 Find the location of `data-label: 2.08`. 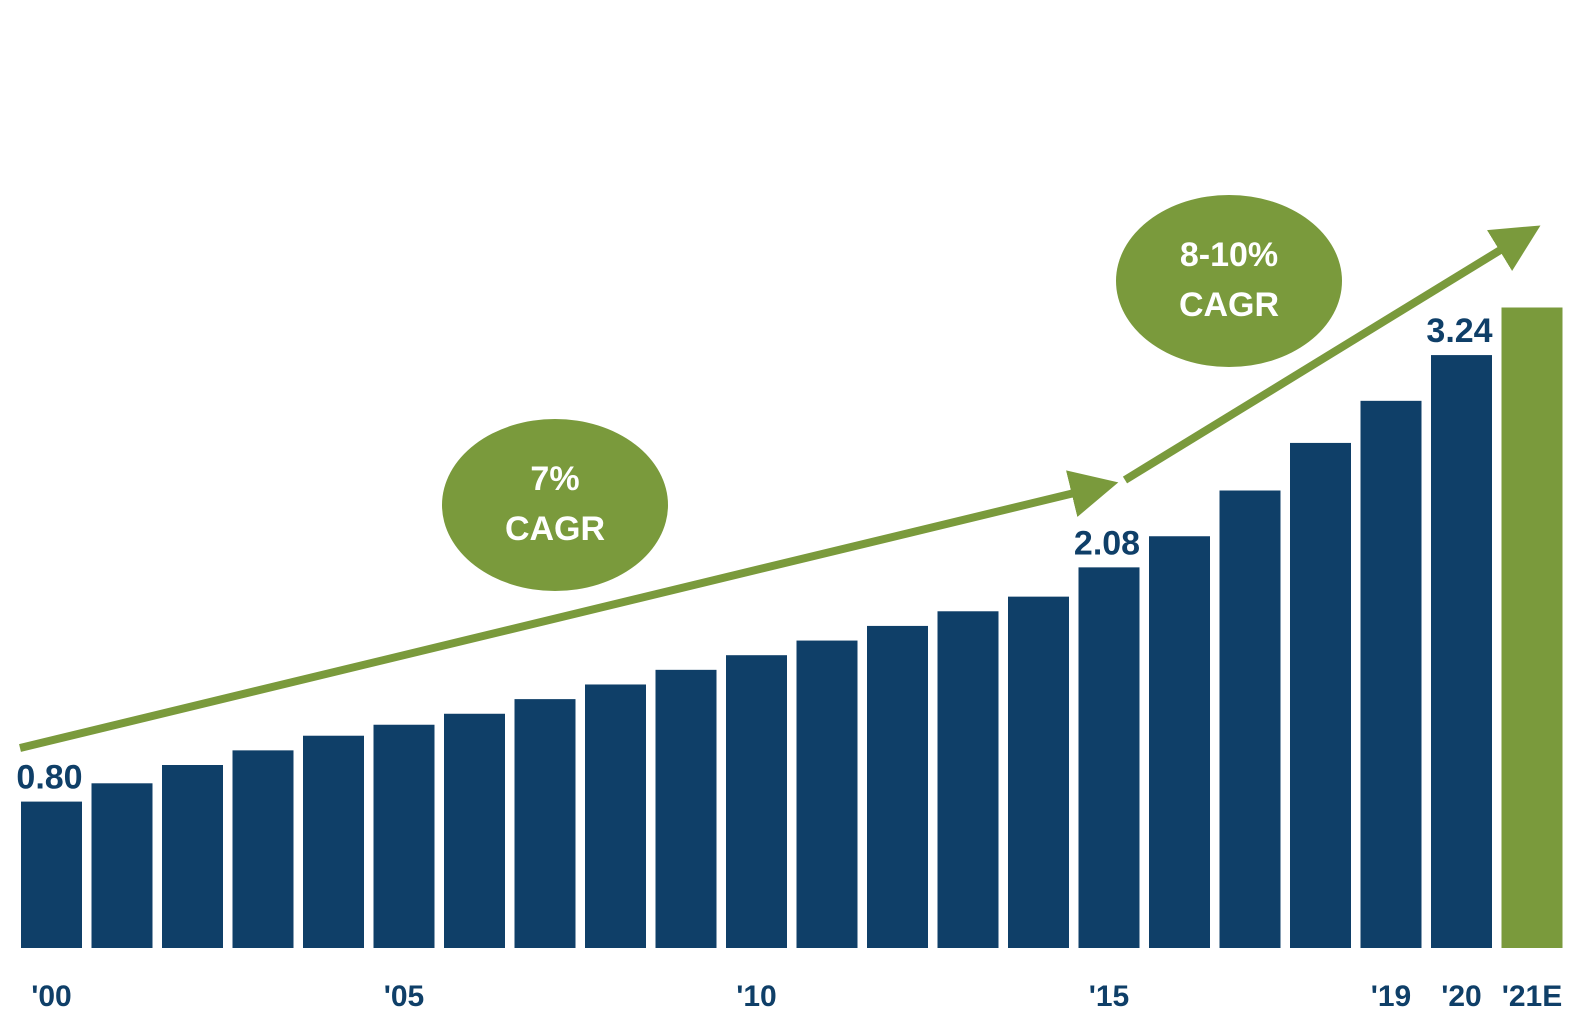

data-label: 2.08 is located at coordinates (1107, 543).